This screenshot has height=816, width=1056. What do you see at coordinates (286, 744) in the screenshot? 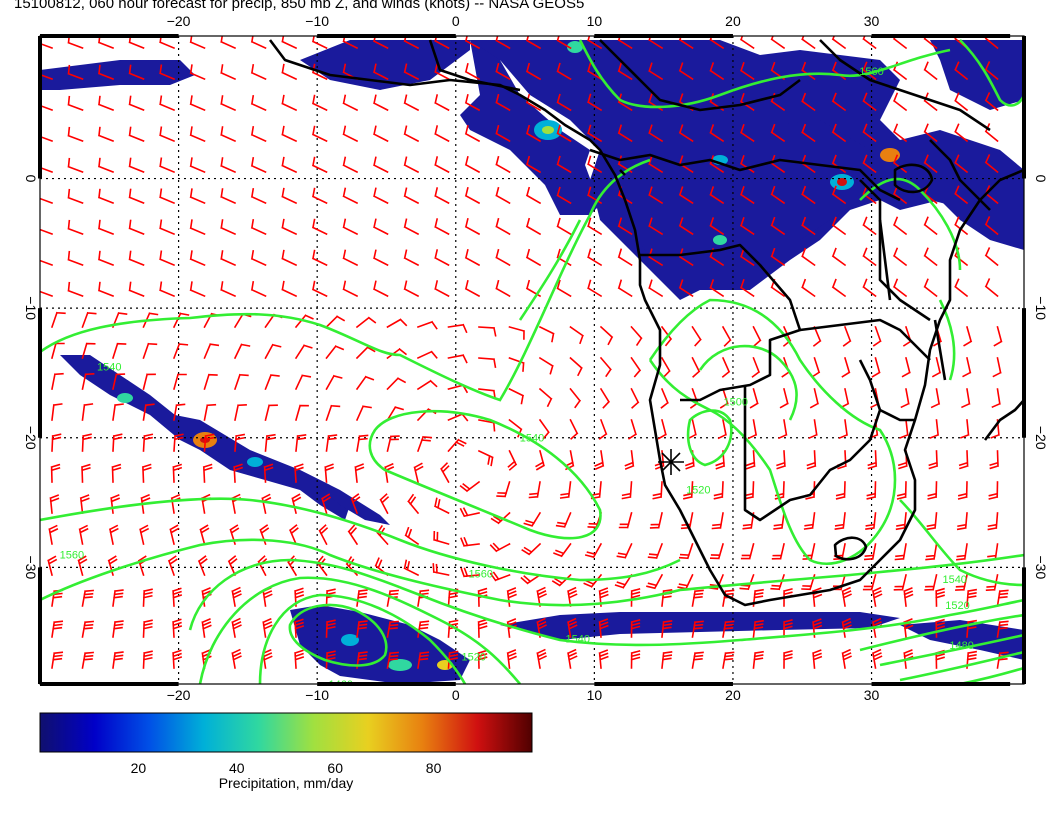
I see `colorbar: 20 40 60 80` at bounding box center [286, 744].